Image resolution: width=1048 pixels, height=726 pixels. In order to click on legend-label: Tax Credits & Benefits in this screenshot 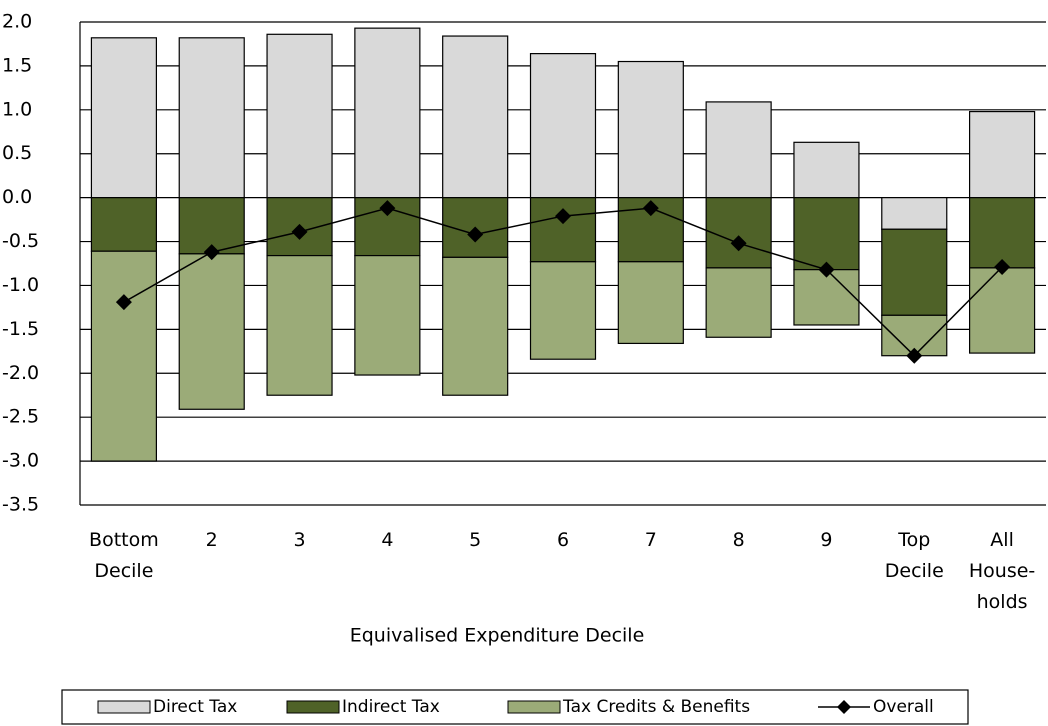, I will do `click(656, 707)`.